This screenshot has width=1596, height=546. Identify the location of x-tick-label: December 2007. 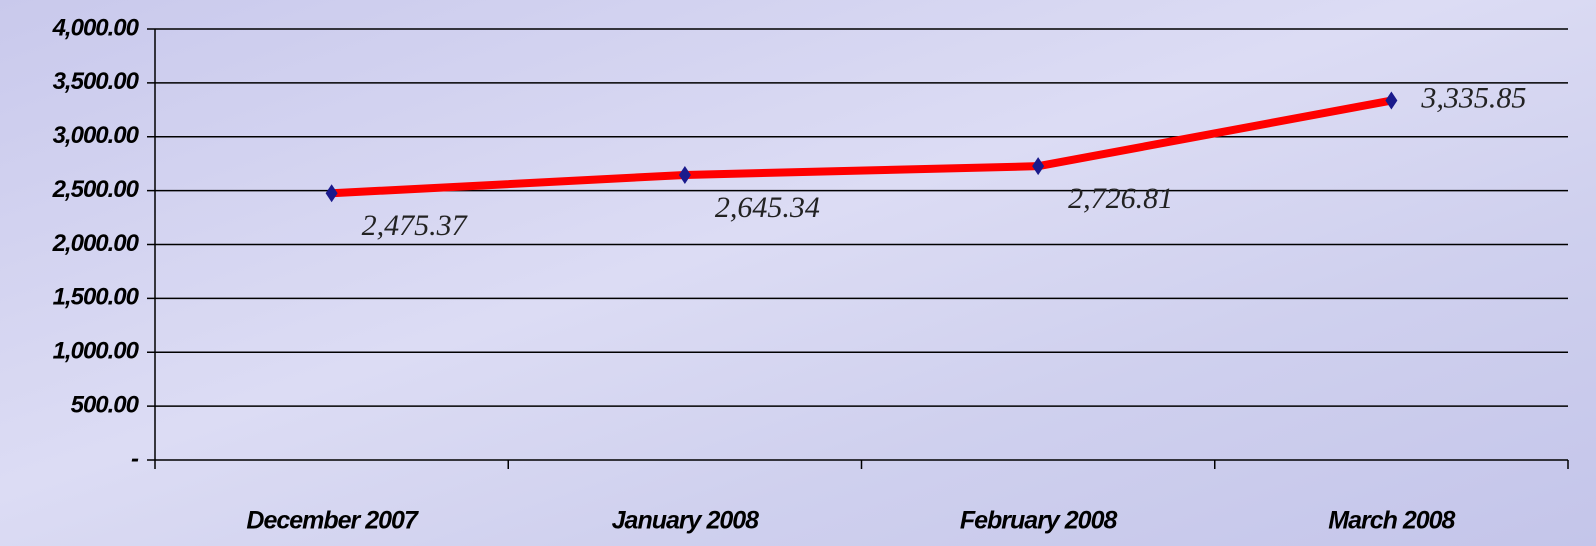
(332, 521).